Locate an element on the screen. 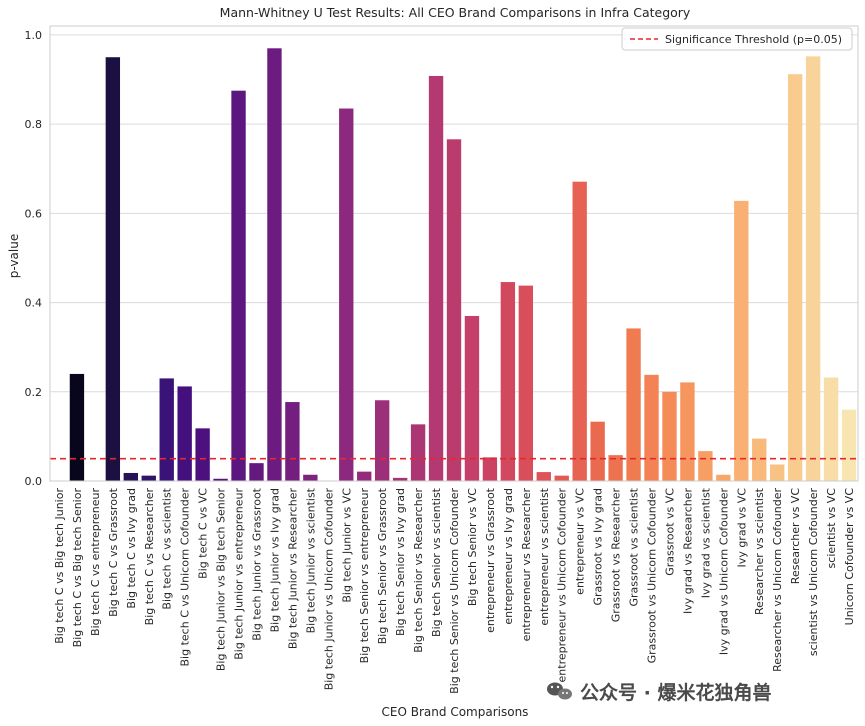 The image size is (865, 726). x-tick-label: Researcher vs VC is located at coordinates (795, 536).